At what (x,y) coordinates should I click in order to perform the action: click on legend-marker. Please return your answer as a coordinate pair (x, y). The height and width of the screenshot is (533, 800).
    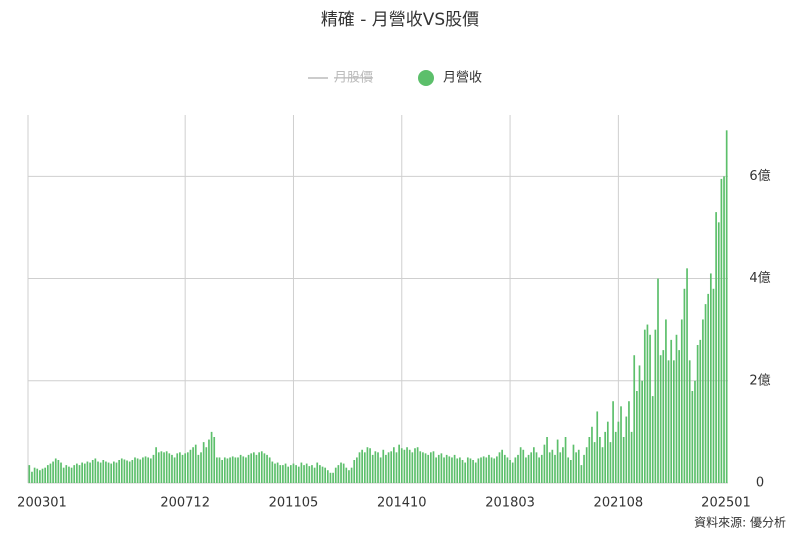
    Looking at the image, I should click on (426, 78).